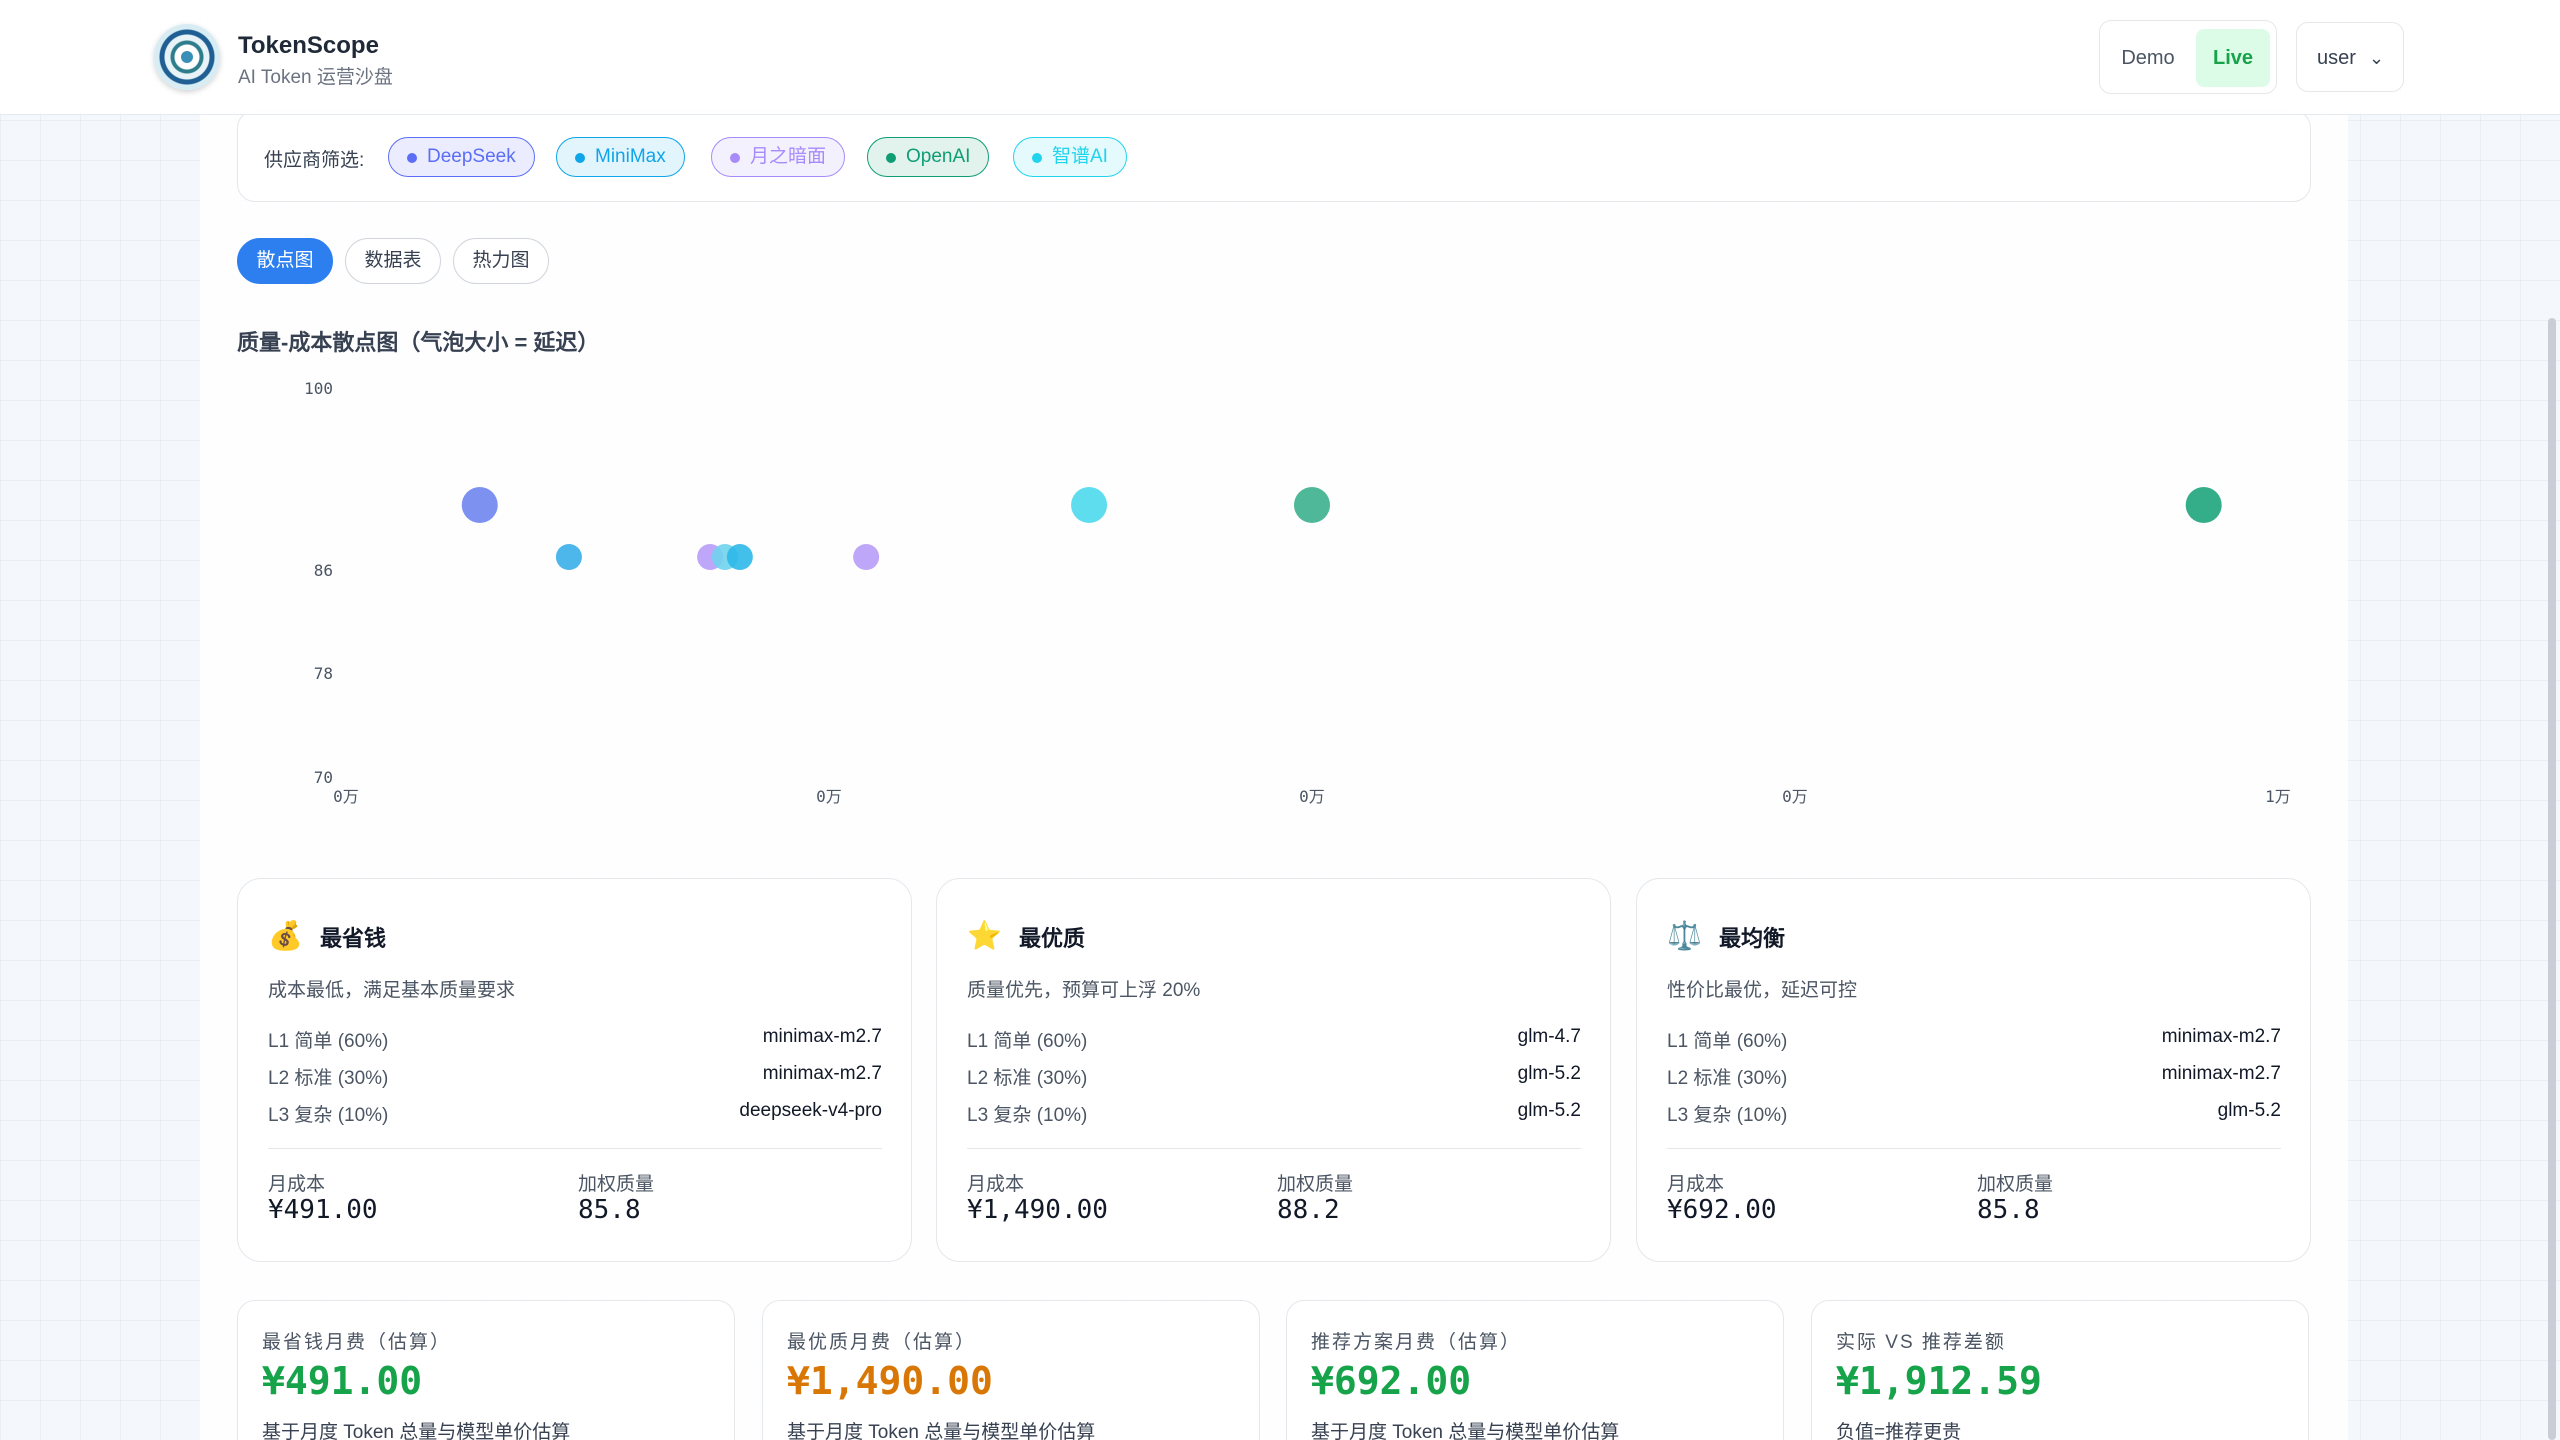 This screenshot has height=1440, width=2560. I want to click on vendor-chip-openai: OpenAI, so click(928, 157).